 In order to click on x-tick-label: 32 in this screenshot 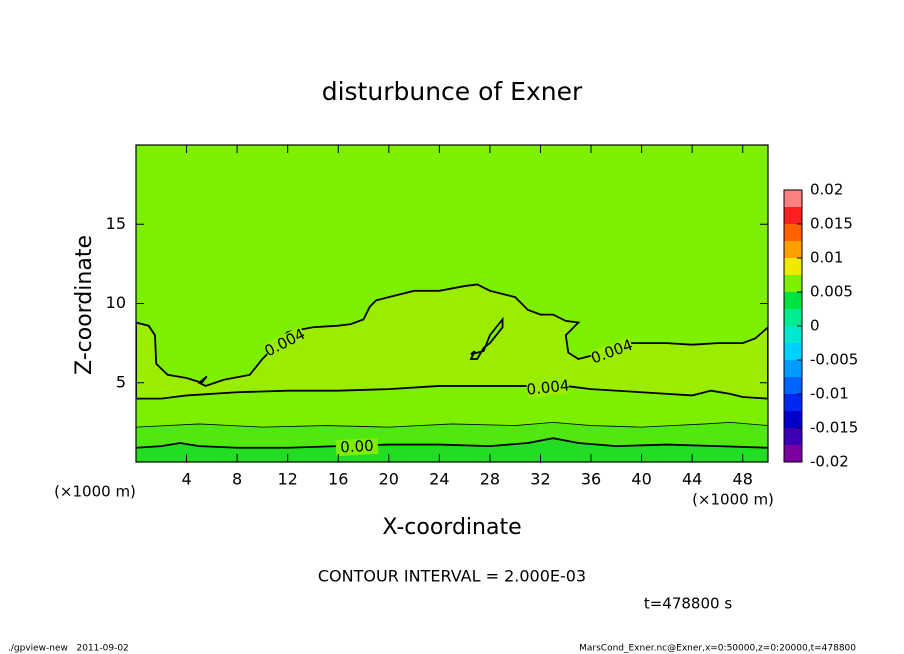, I will do `click(540, 479)`.